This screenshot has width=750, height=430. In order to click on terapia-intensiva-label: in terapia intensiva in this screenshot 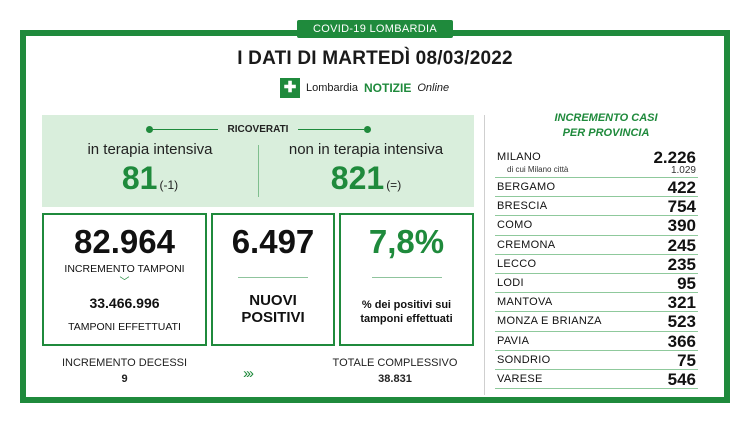, I will do `click(150, 149)`.